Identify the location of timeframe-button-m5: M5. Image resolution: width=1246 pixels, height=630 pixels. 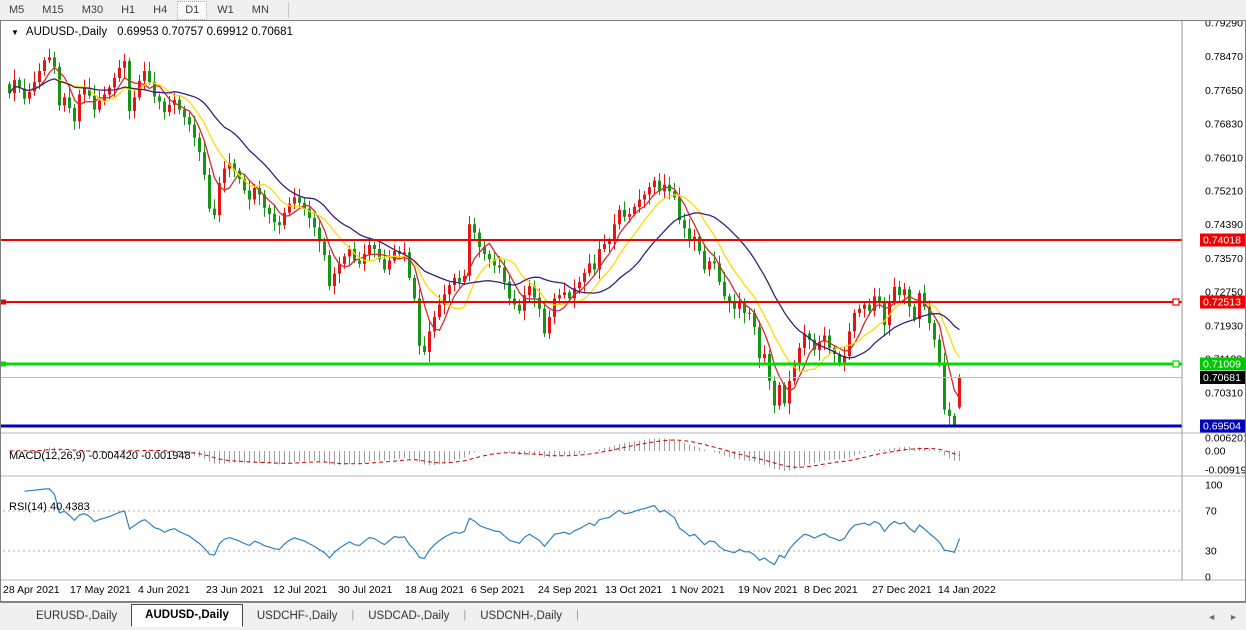
(17, 9).